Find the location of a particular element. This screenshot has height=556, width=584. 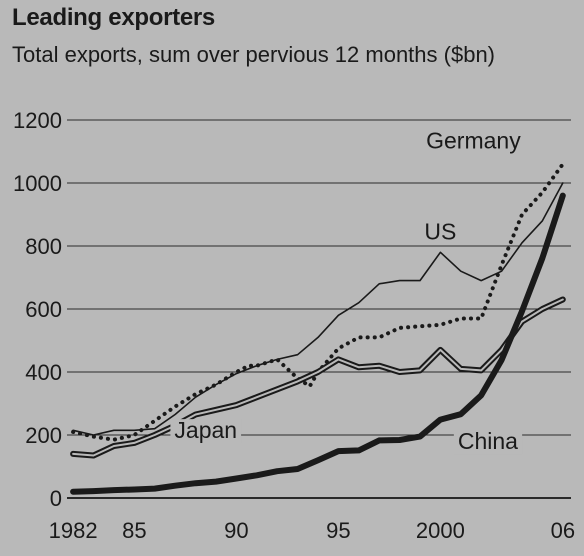

y-tick-label: 200 is located at coordinates (43, 435).